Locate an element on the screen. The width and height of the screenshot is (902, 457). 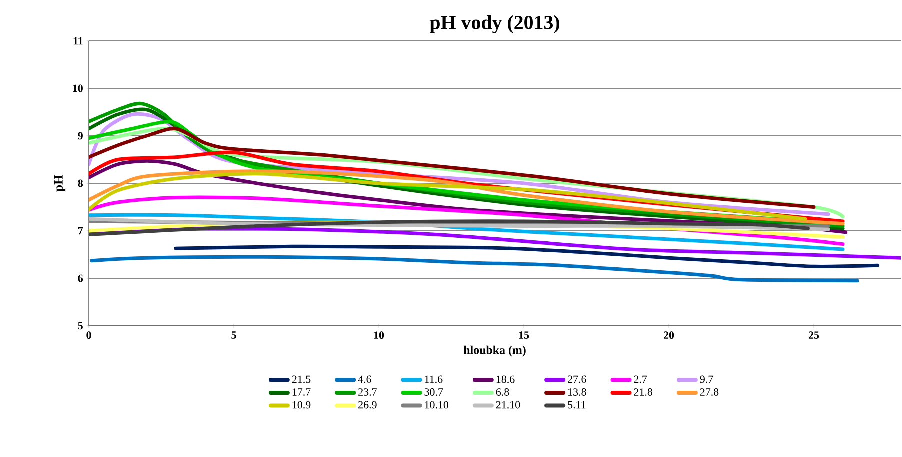
legend-label: 21.5 is located at coordinates (301, 380).